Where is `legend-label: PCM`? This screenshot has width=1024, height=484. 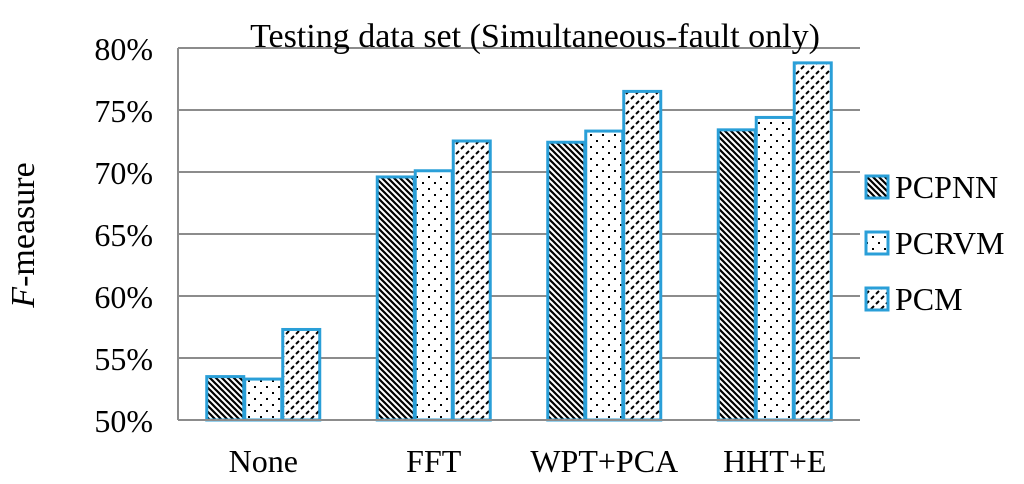 legend-label: PCM is located at coordinates (929, 299).